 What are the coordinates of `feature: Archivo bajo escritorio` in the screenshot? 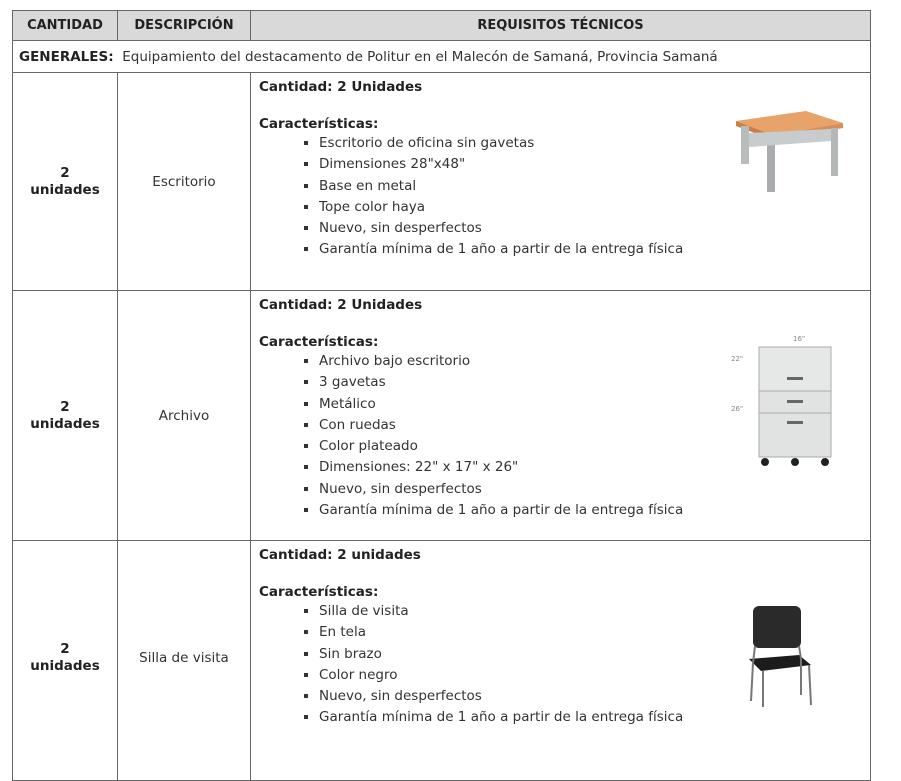 It's located at (594, 361).